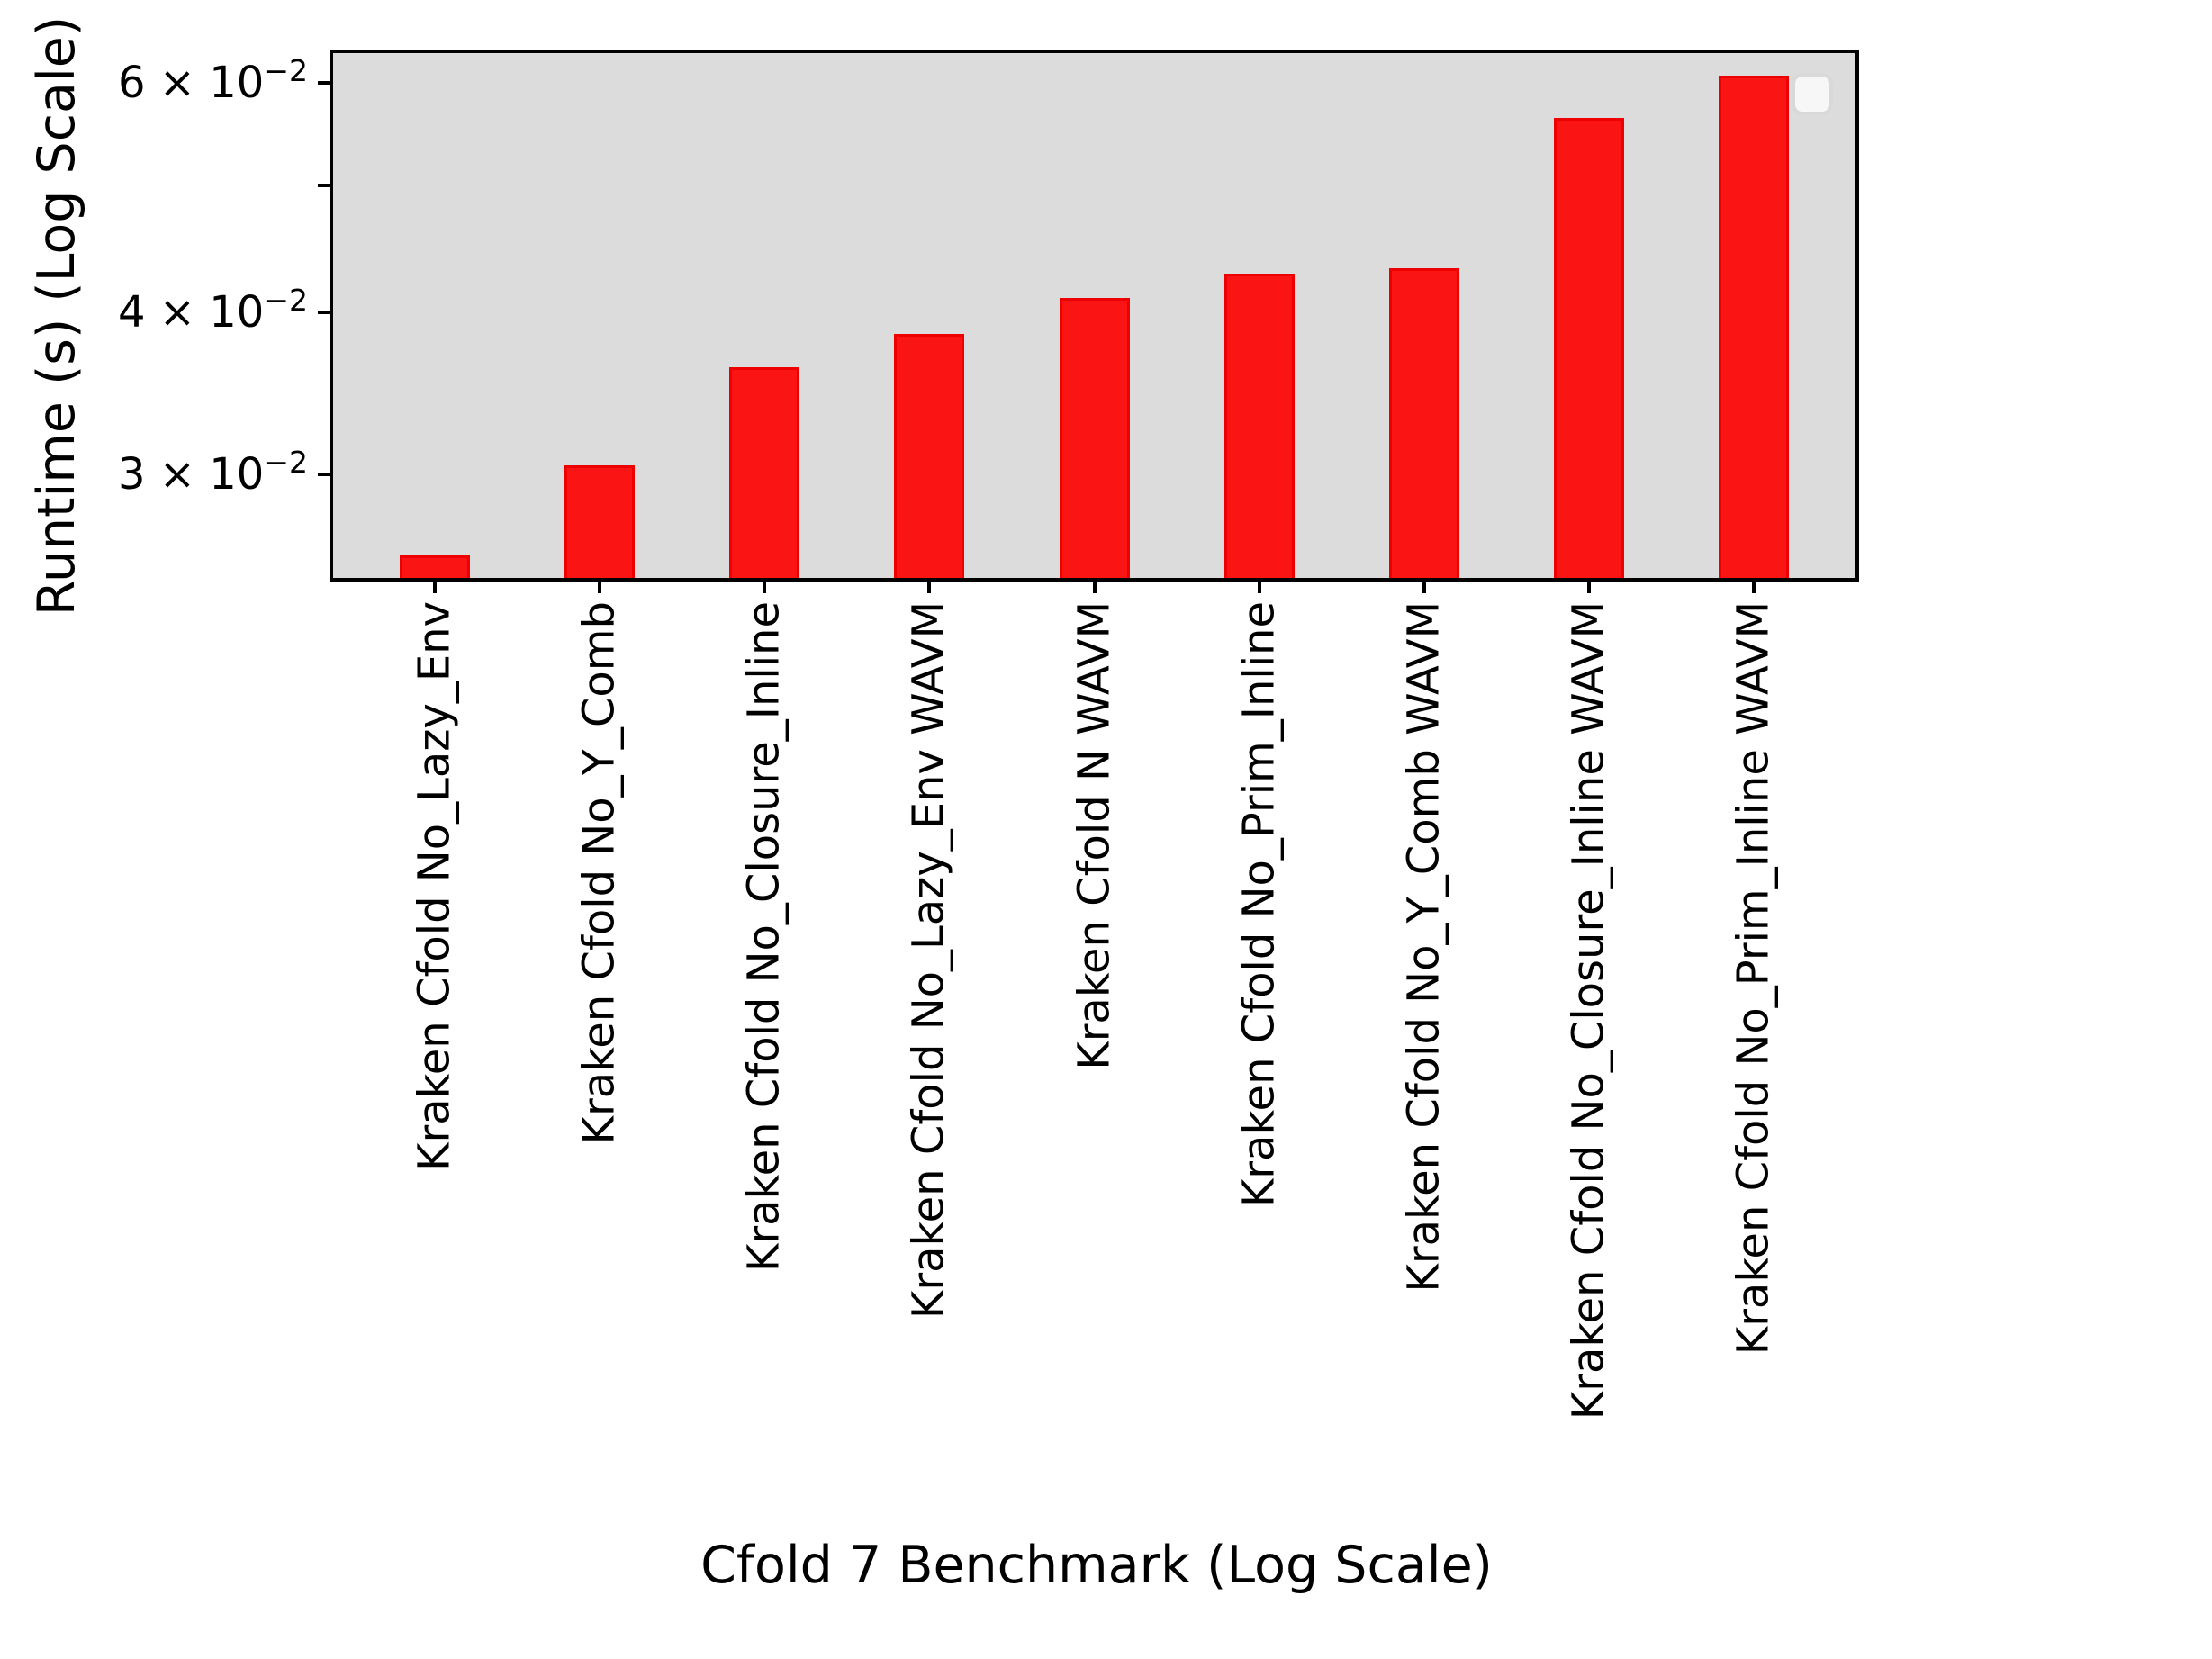 Image resolution: width=2212 pixels, height=1659 pixels. Describe the element at coordinates (191, 312) in the screenshot. I see `y-tick-mantissa: 4 × 10` at that location.